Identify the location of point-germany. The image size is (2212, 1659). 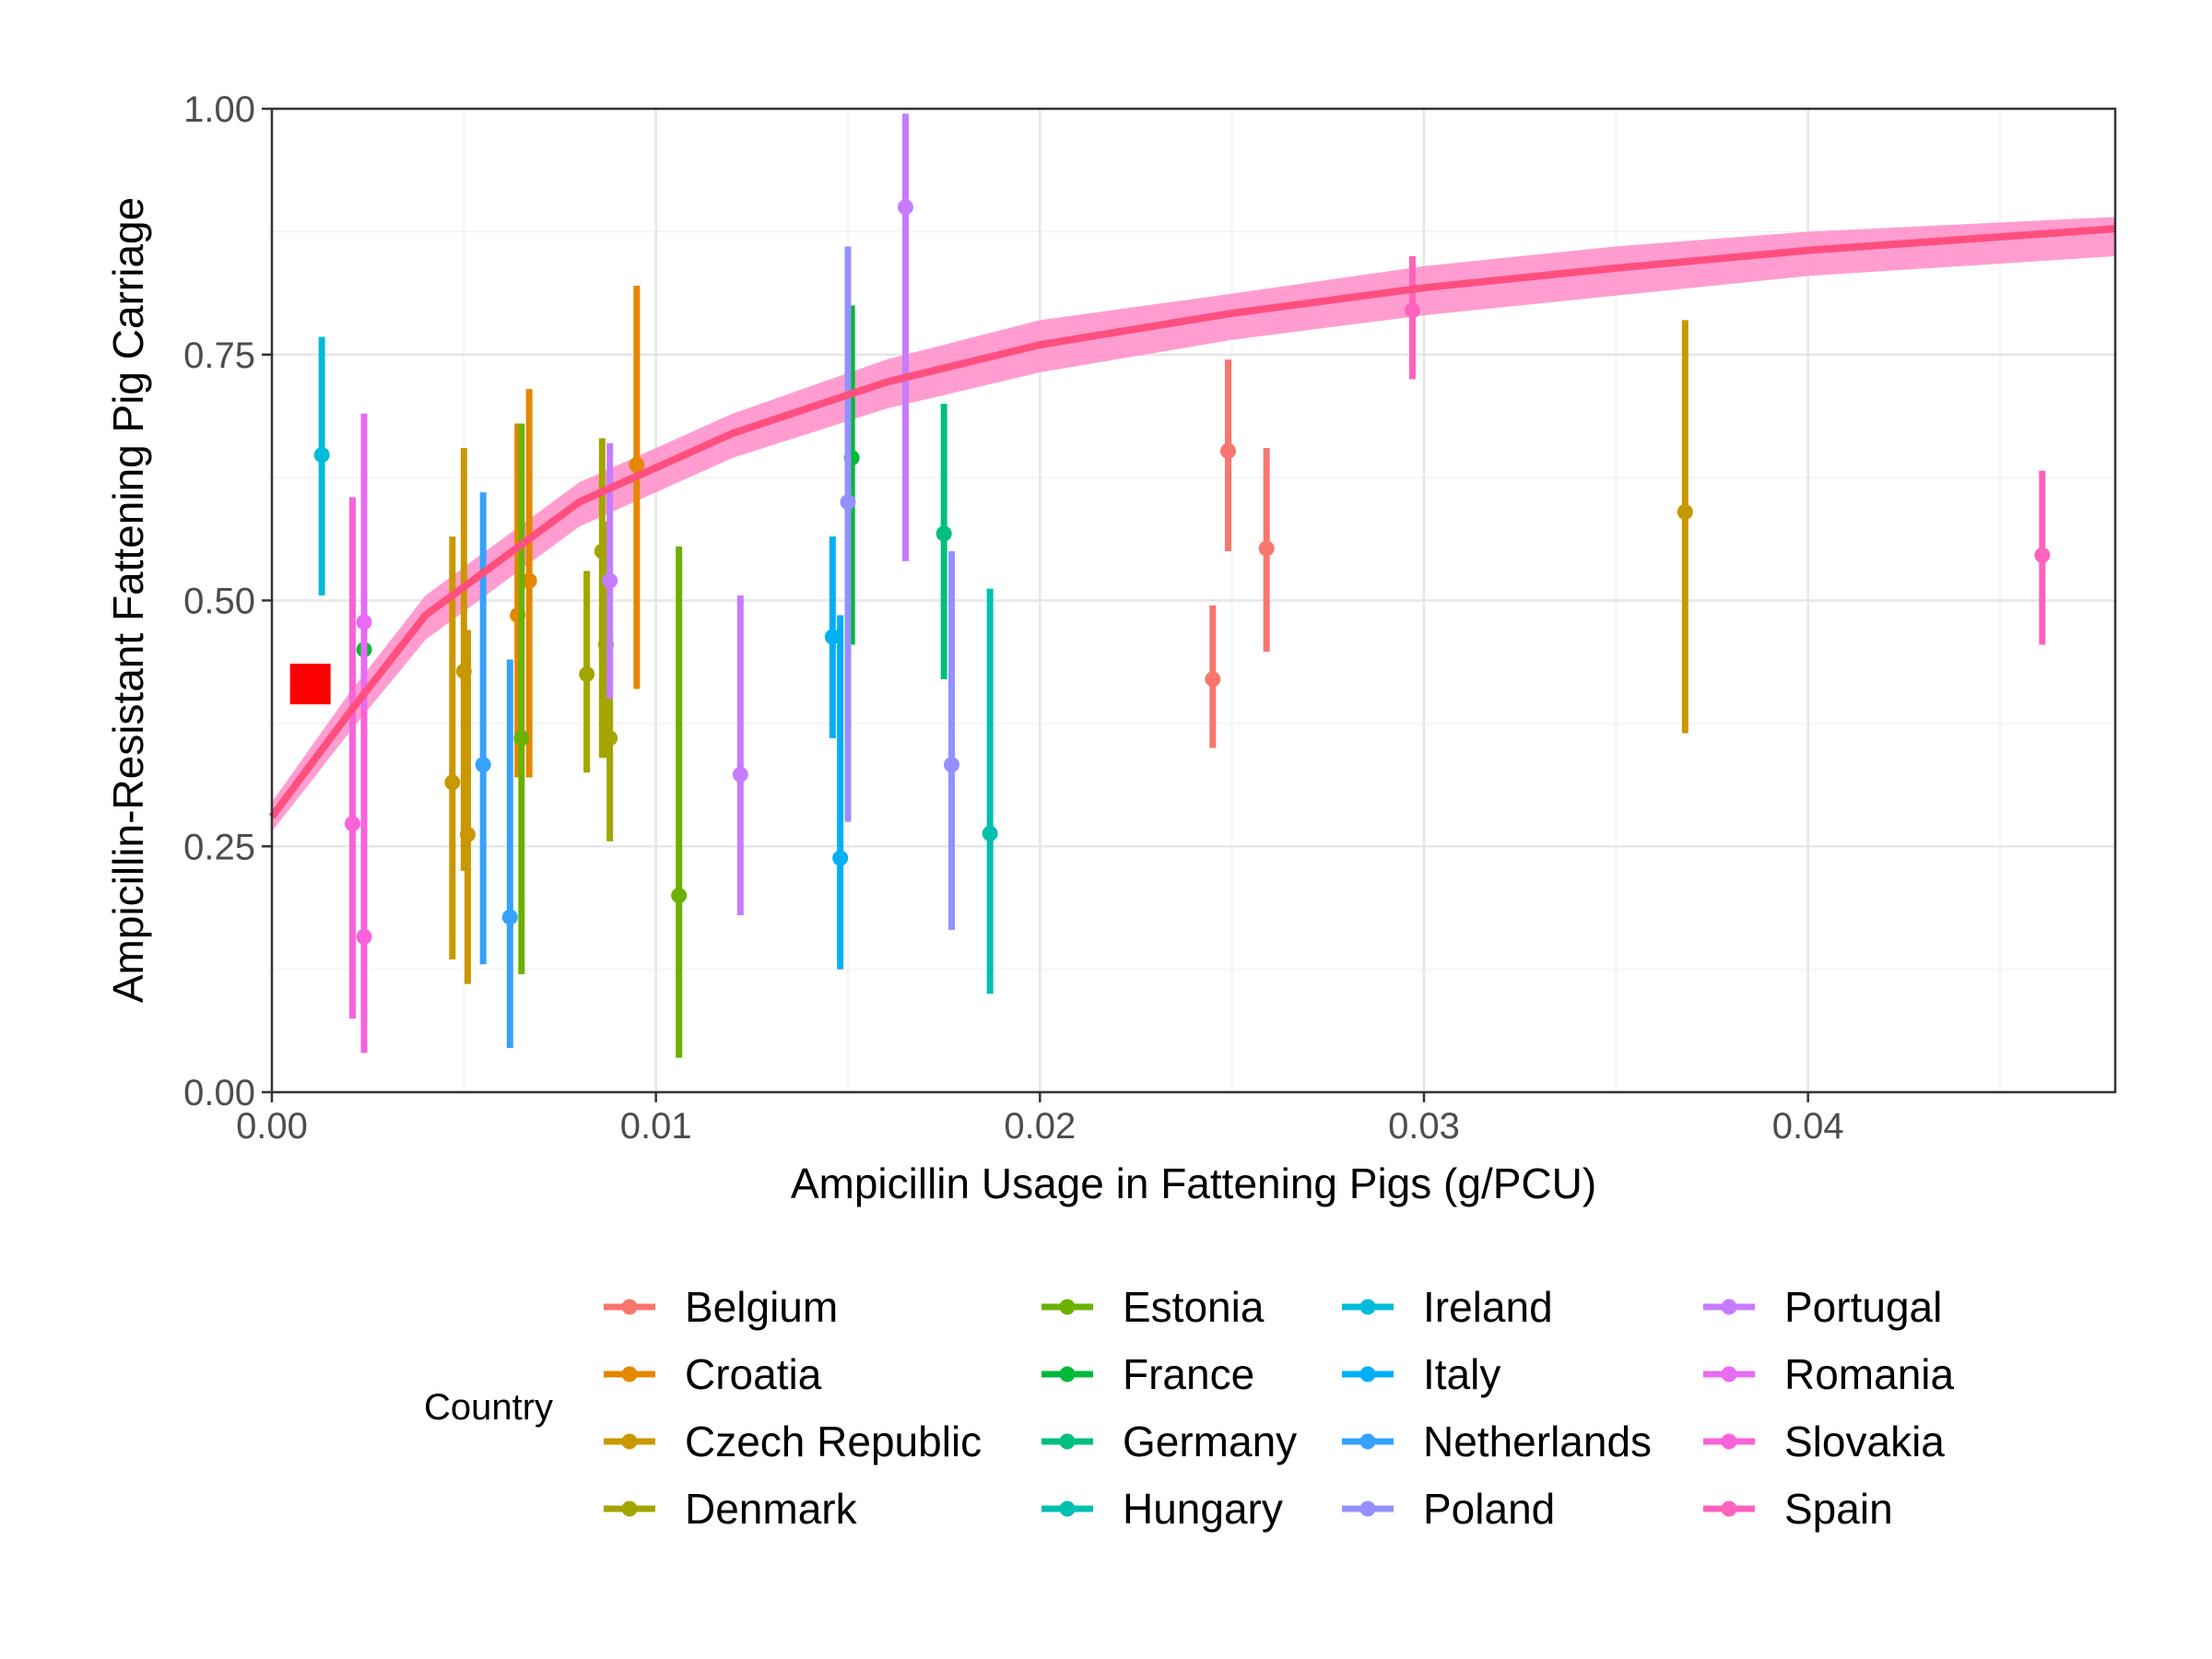
(943, 533).